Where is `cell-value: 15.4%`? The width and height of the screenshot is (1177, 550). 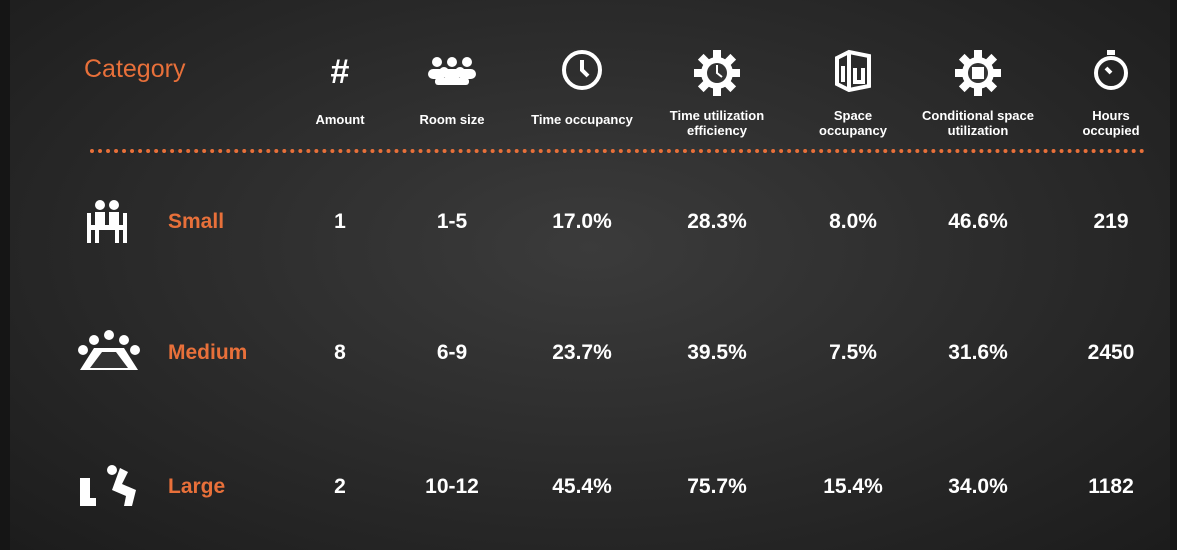 cell-value: 15.4% is located at coordinates (853, 486).